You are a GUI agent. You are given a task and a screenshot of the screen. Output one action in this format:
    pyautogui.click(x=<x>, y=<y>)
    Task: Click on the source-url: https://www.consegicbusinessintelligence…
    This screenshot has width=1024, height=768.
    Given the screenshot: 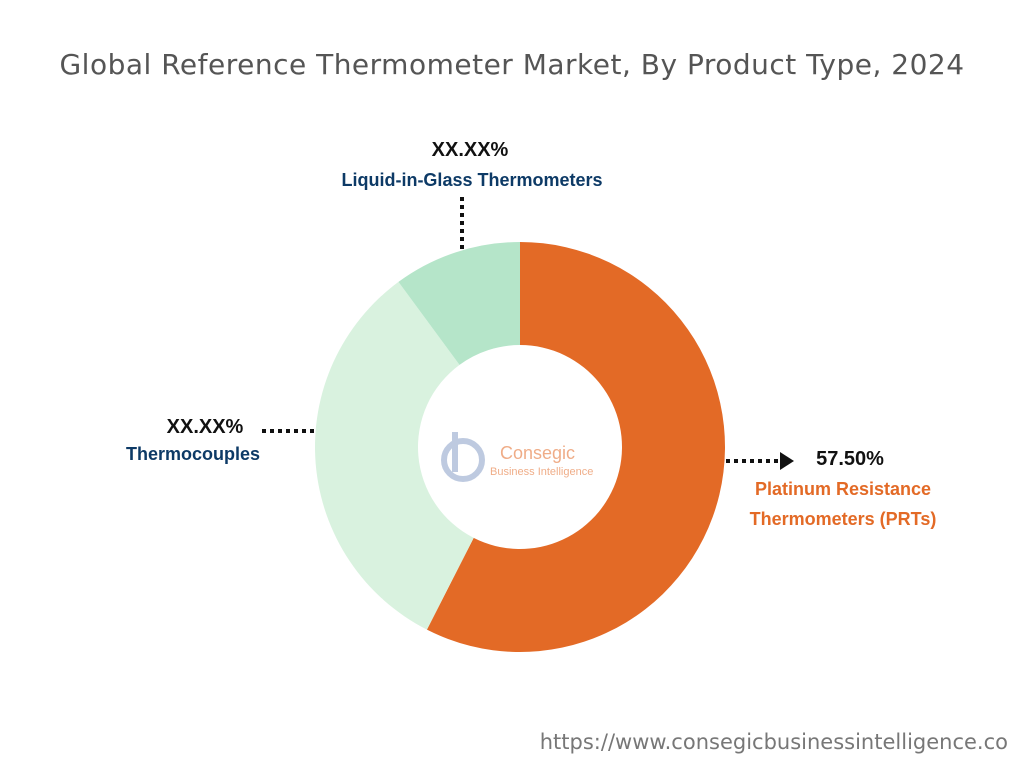 What is the action you would take?
    pyautogui.click(x=773, y=742)
    